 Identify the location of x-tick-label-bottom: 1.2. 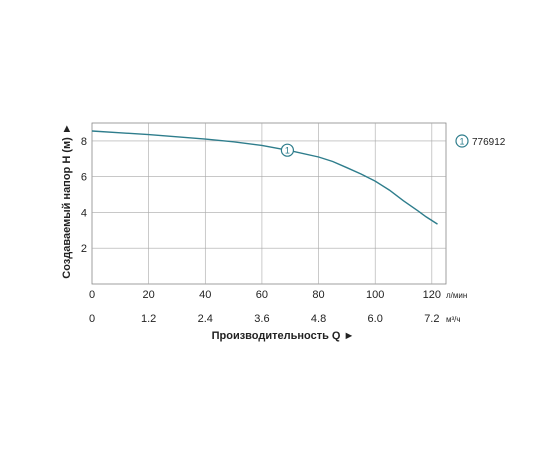
(148, 319).